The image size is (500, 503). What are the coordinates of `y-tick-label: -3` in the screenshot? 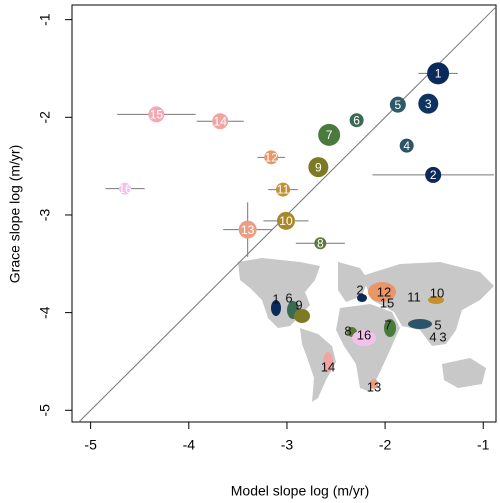 It's located at (45, 215).